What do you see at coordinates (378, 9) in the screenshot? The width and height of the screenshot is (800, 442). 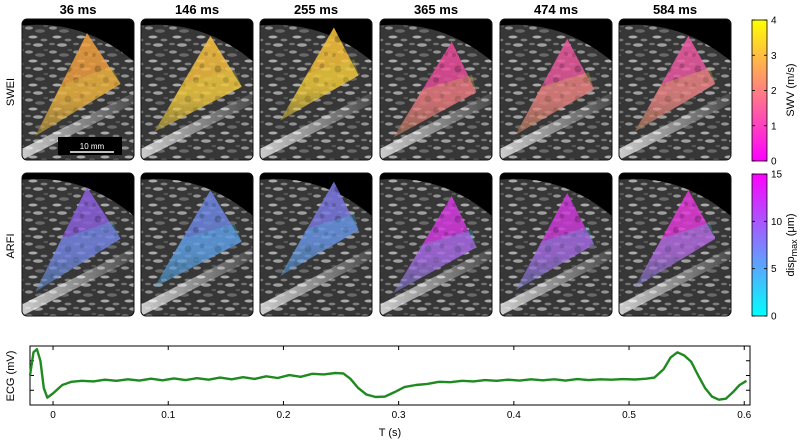 I see `frame-time-titles: 36 ms 146 ms 255 ms 365 ms 474 ms 584 ms` at bounding box center [378, 9].